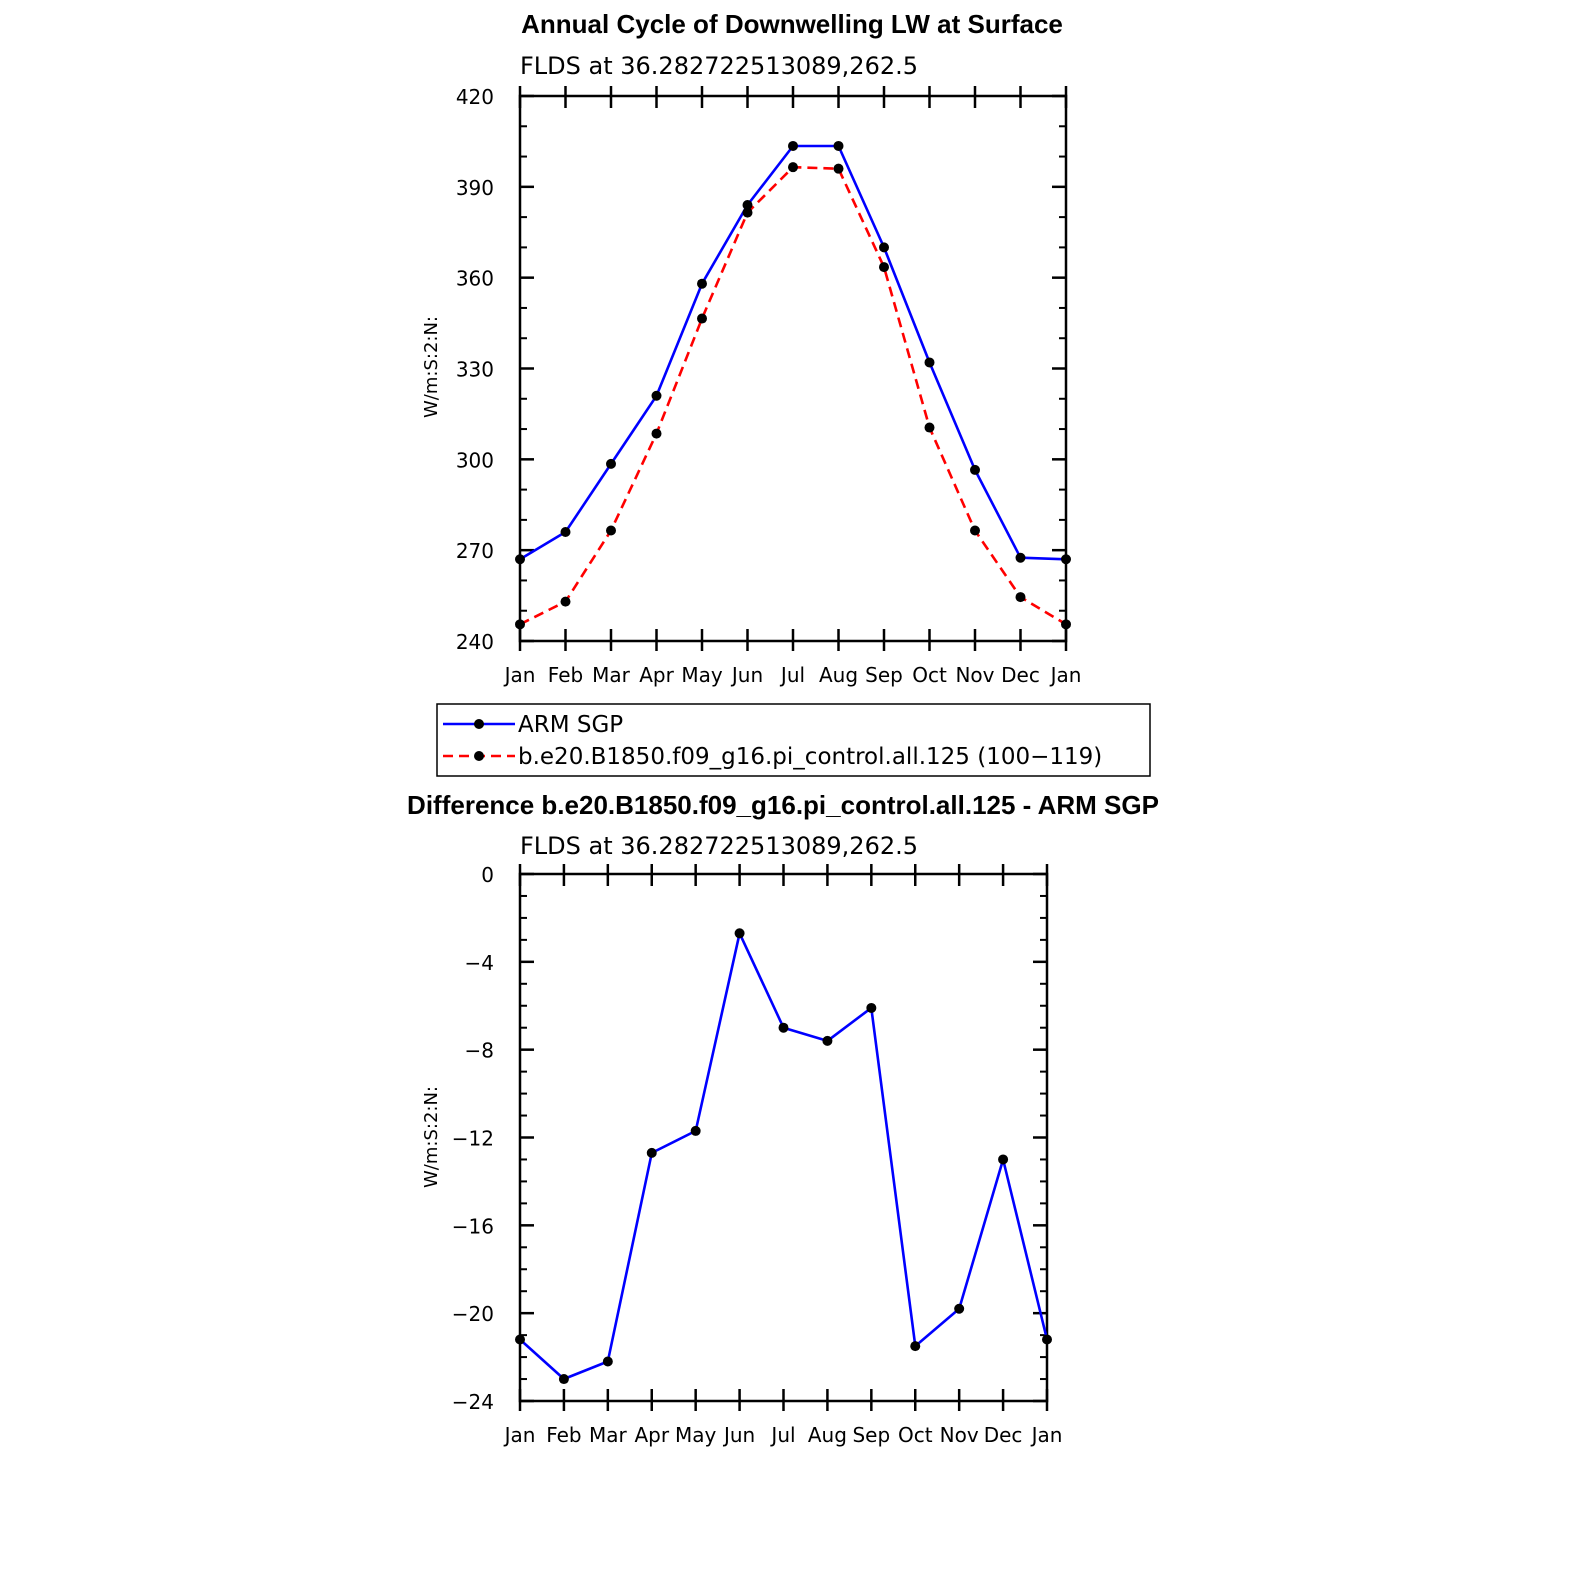  I want to click on y-tick-label: 270, so click(475, 551).